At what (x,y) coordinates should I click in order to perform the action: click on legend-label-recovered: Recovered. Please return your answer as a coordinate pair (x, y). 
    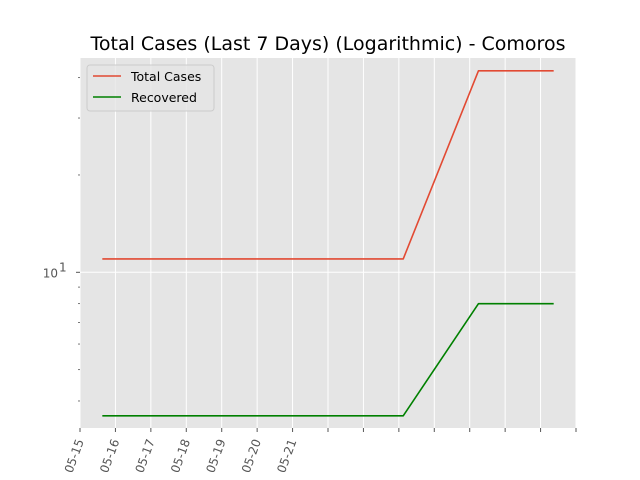
    Looking at the image, I should click on (164, 97).